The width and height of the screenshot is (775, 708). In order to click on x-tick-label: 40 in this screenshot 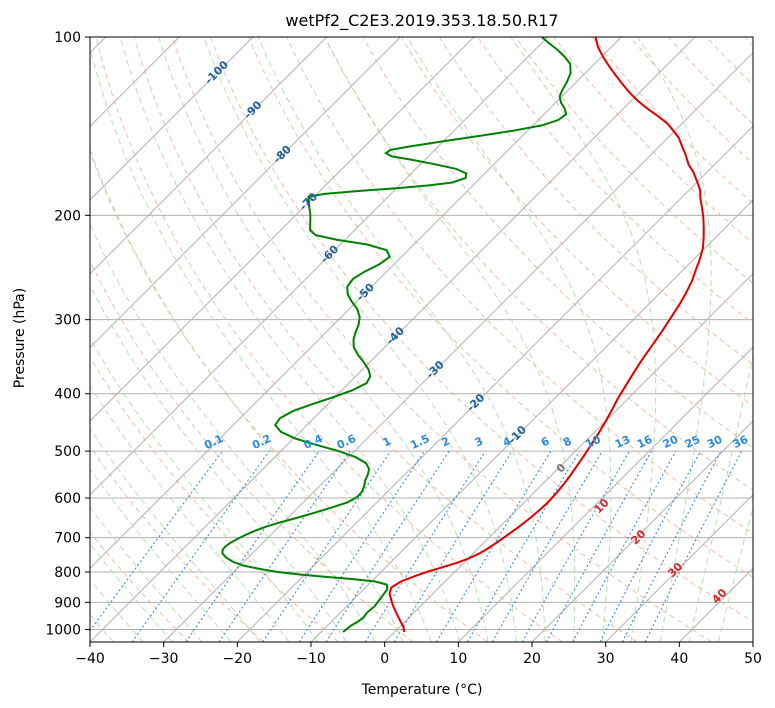, I will do `click(679, 659)`.